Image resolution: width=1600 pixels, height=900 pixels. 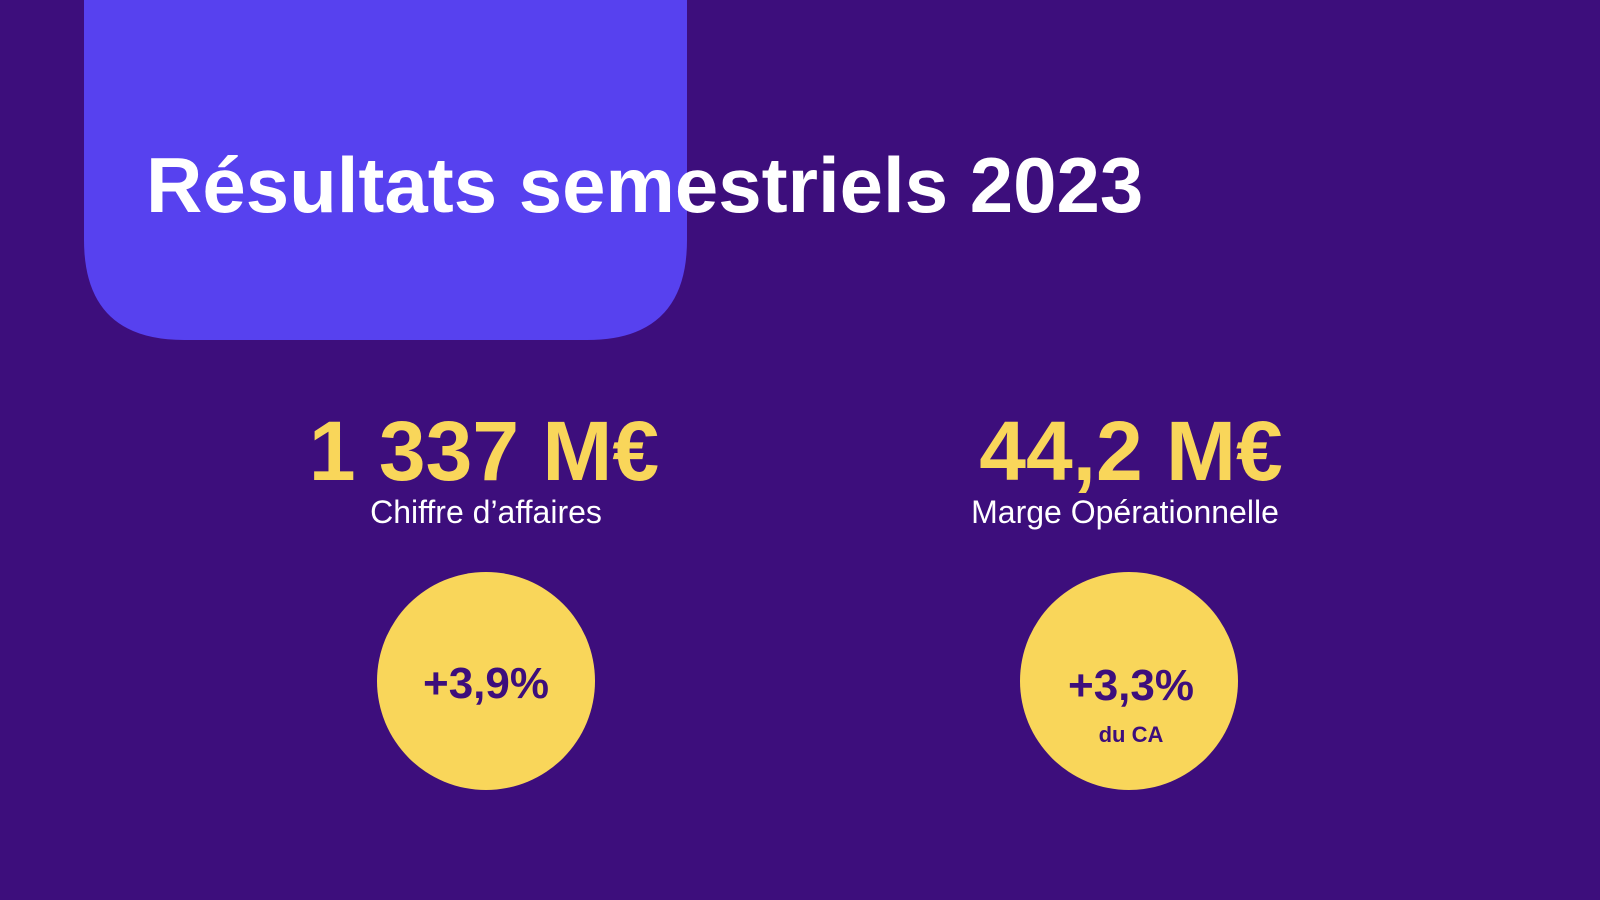 I want to click on accent-shape, so click(x=385, y=170).